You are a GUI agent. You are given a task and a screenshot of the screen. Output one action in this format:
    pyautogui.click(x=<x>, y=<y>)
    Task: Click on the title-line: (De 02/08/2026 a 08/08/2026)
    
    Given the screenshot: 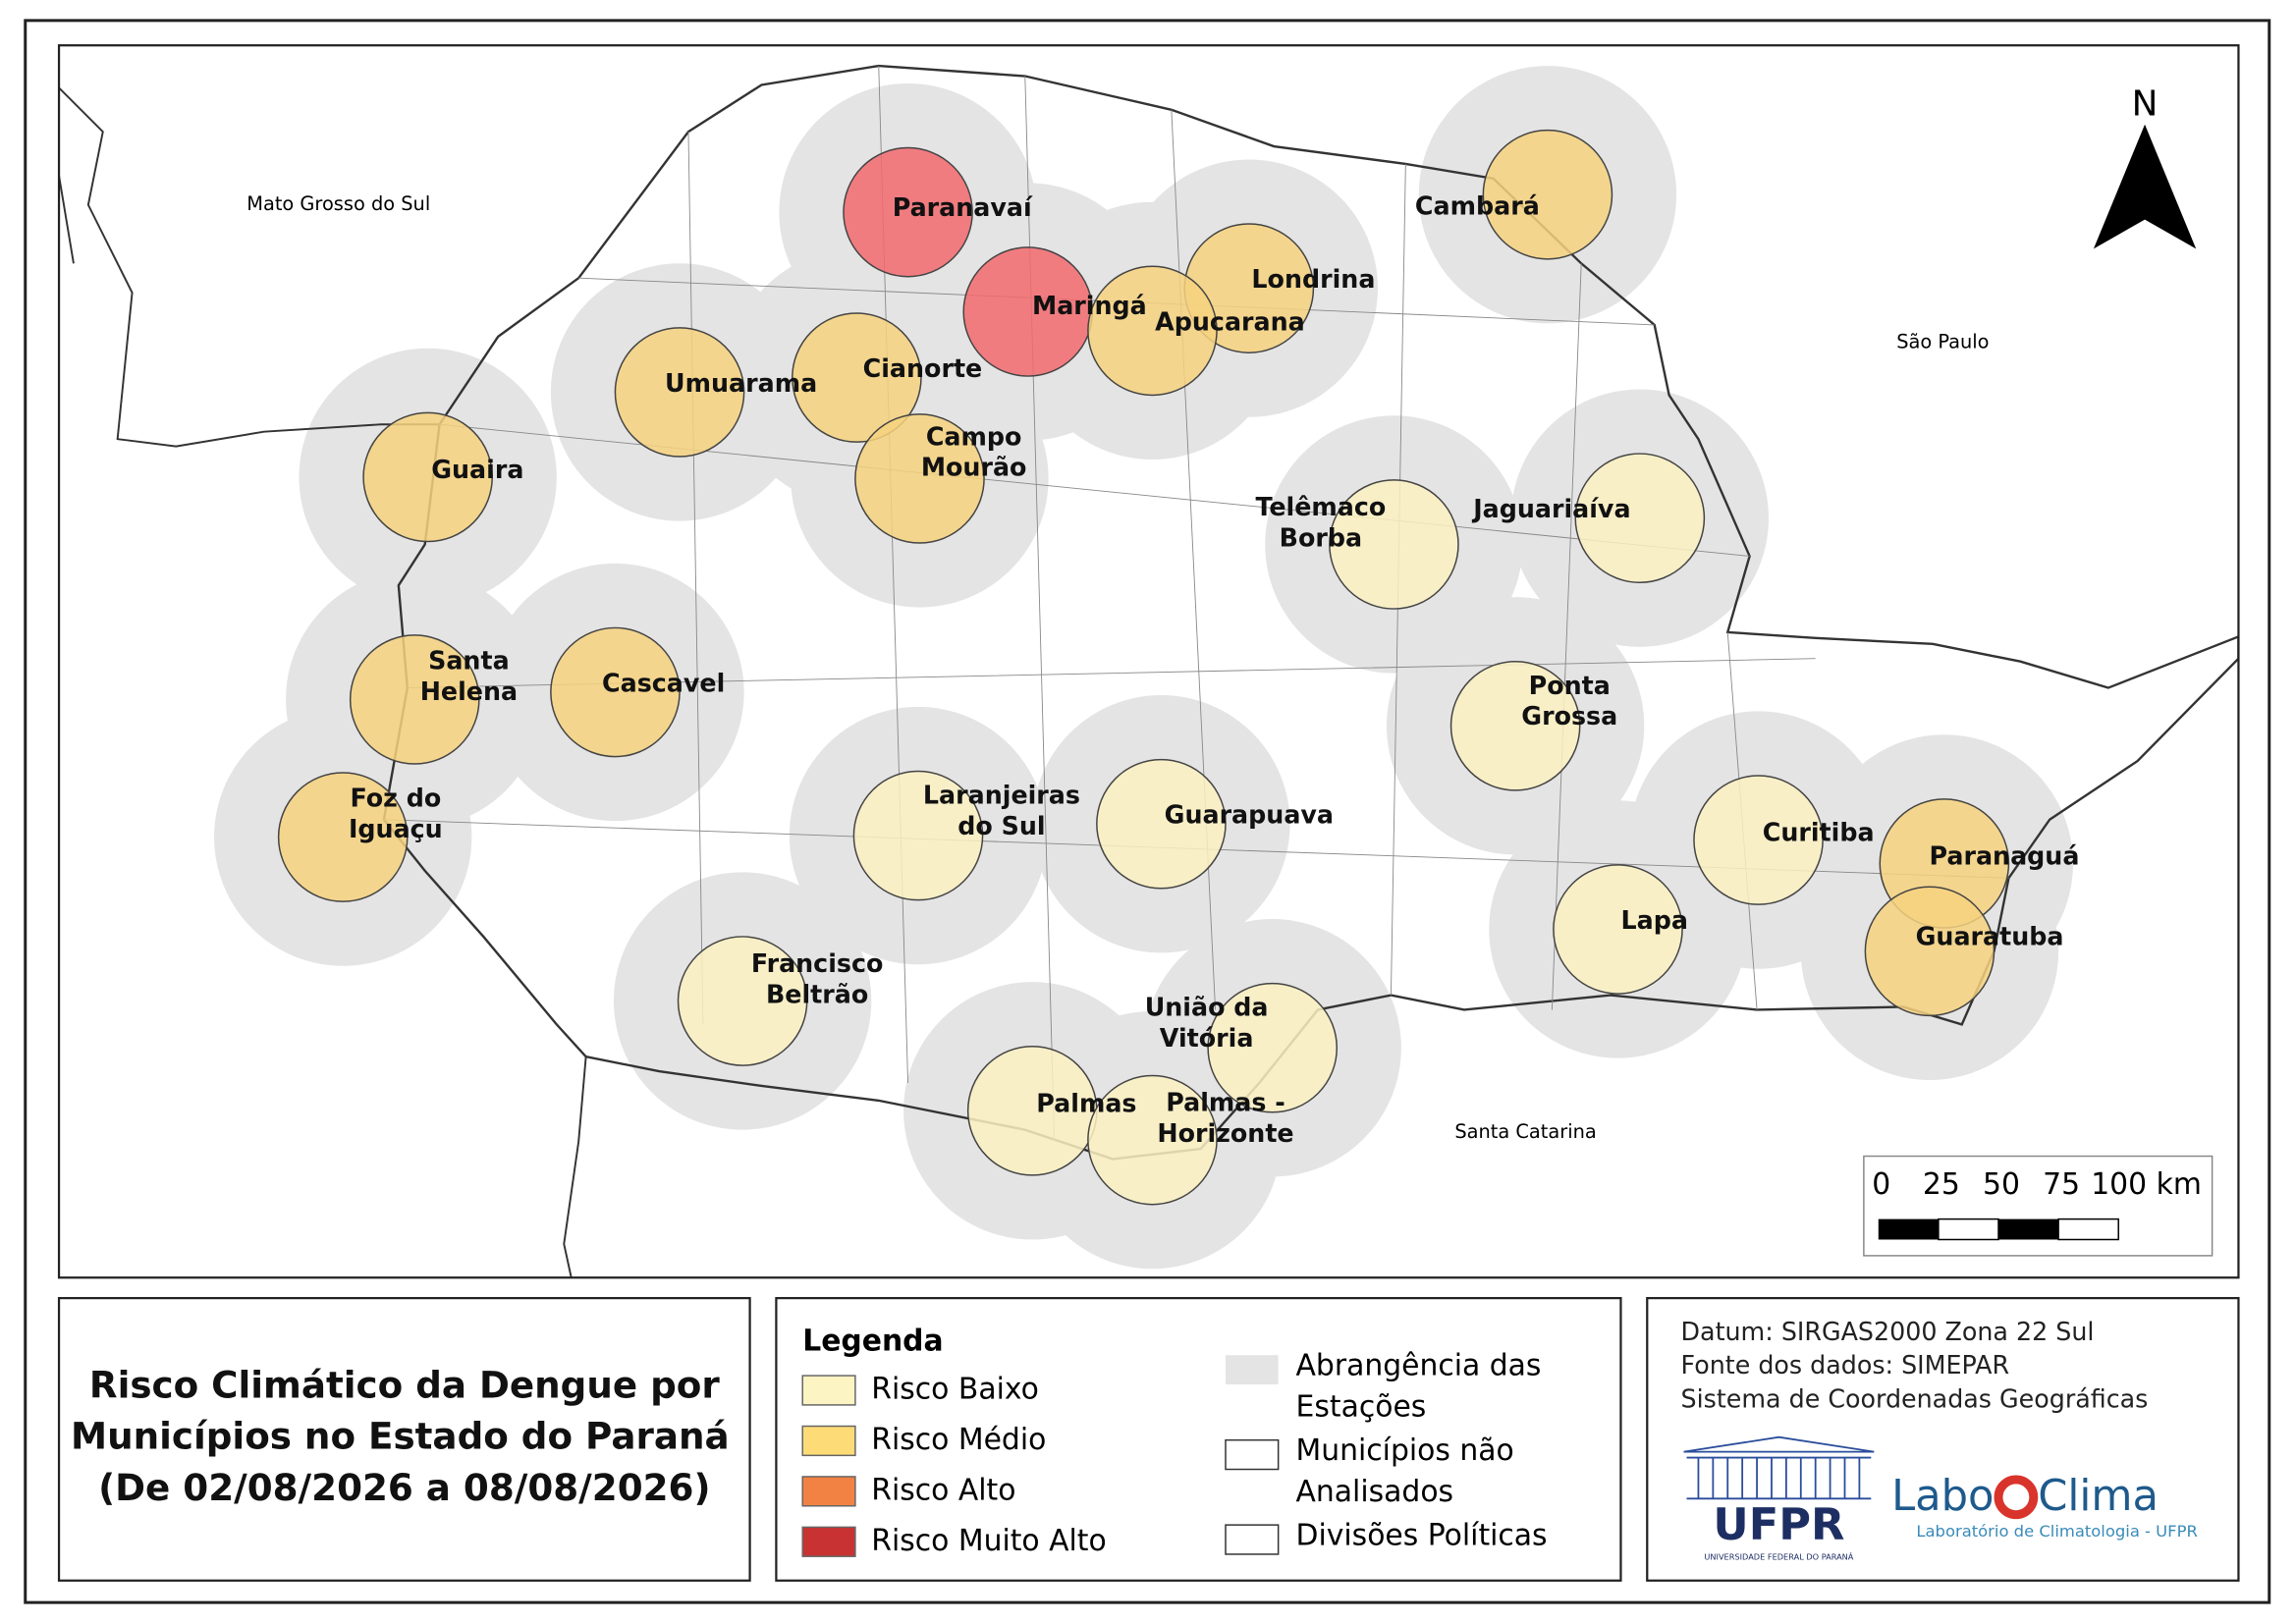 What is the action you would take?
    pyautogui.click(x=404, y=1487)
    